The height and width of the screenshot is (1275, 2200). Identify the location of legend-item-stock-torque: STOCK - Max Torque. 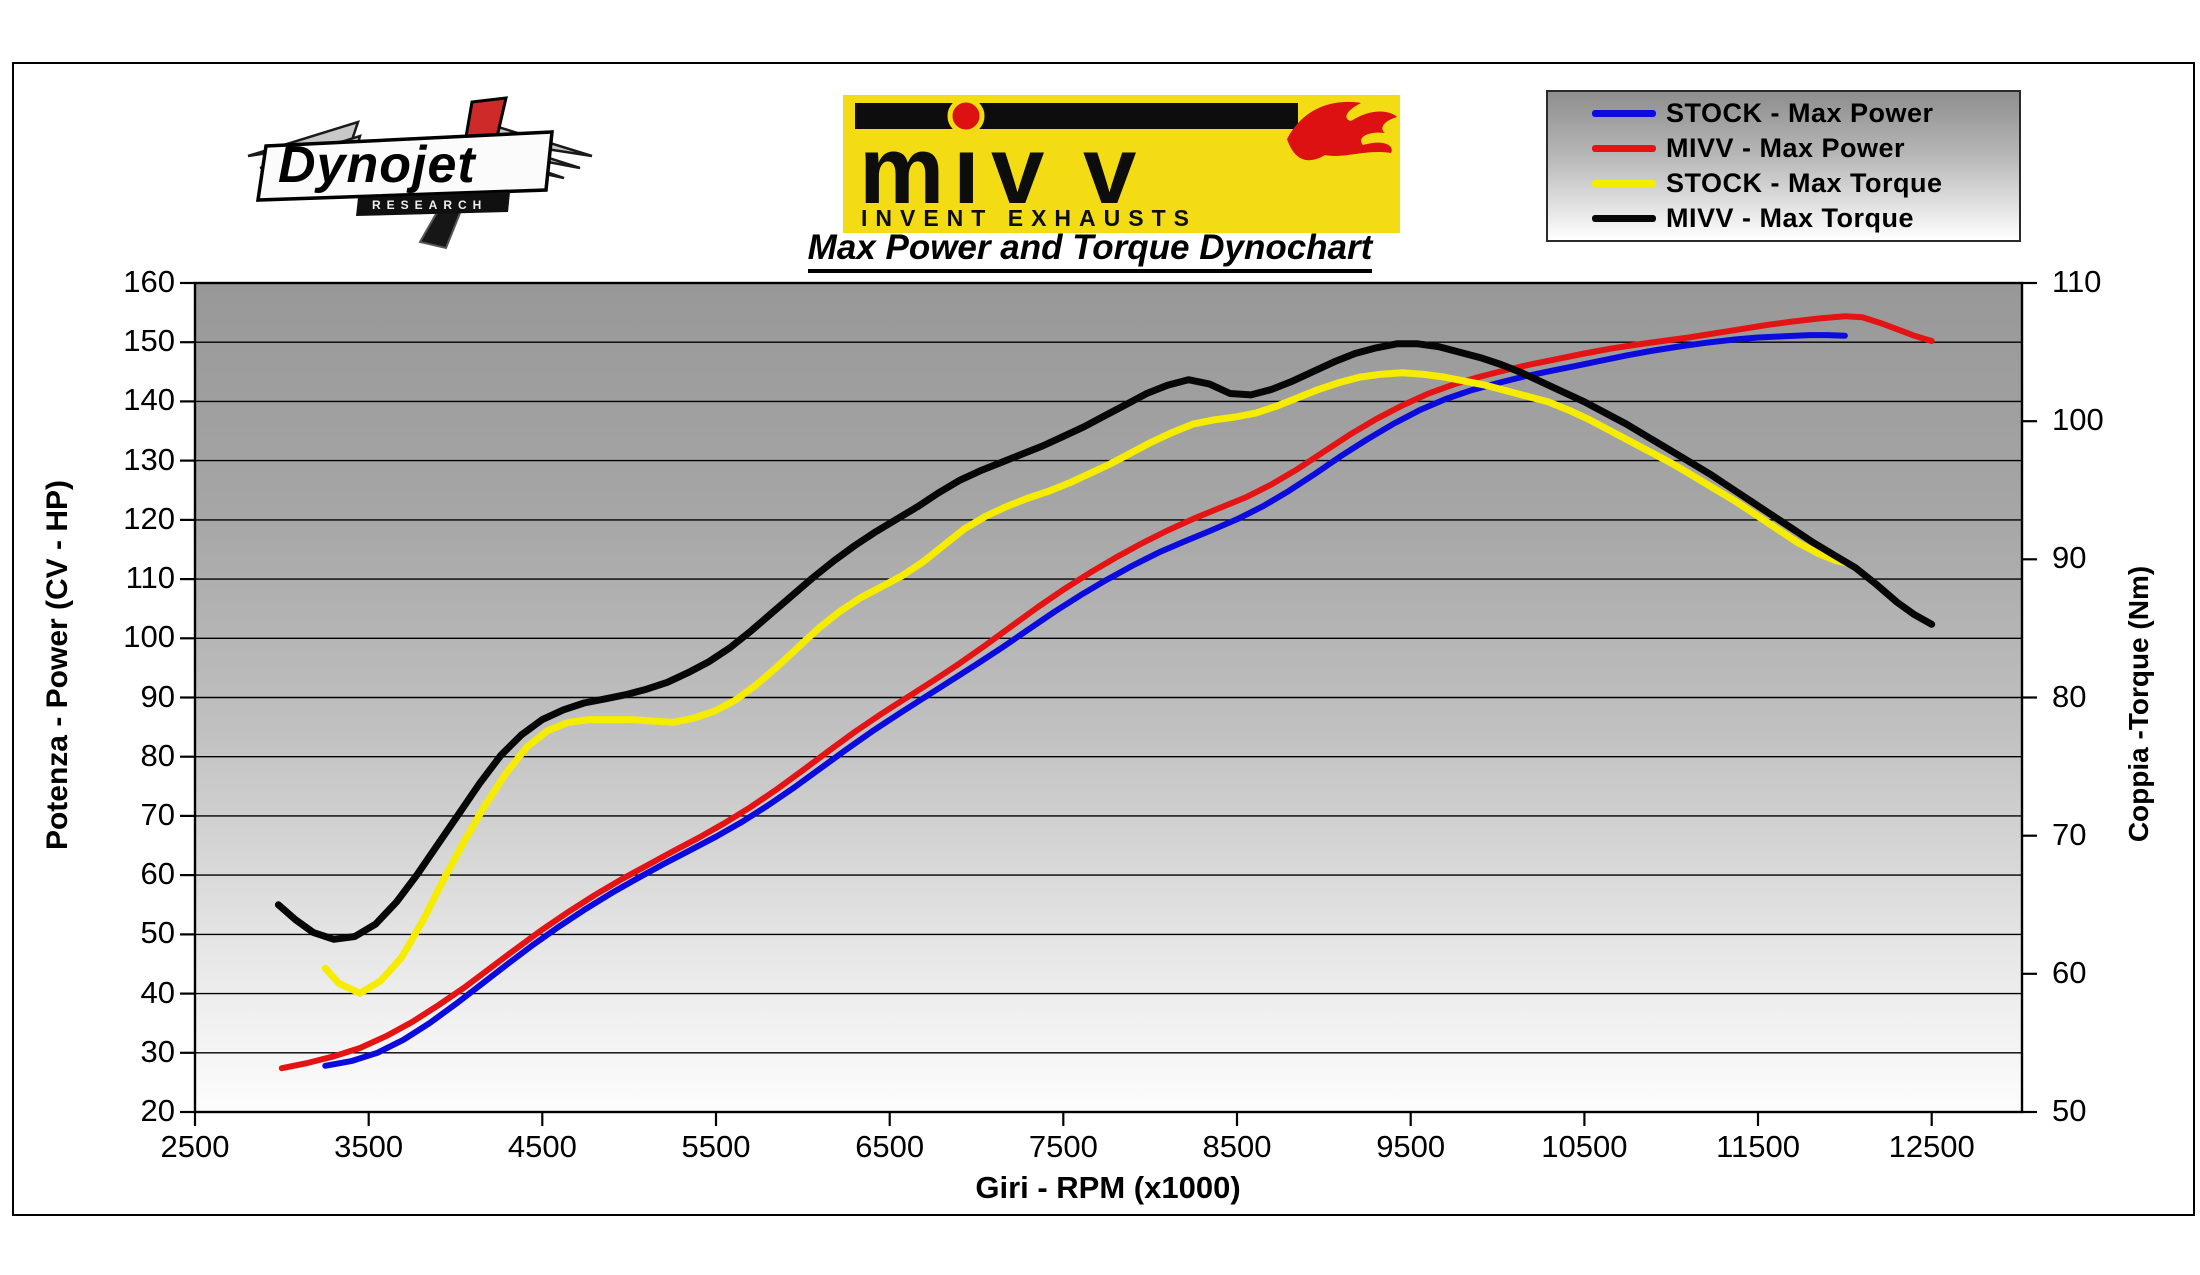
(1805, 183).